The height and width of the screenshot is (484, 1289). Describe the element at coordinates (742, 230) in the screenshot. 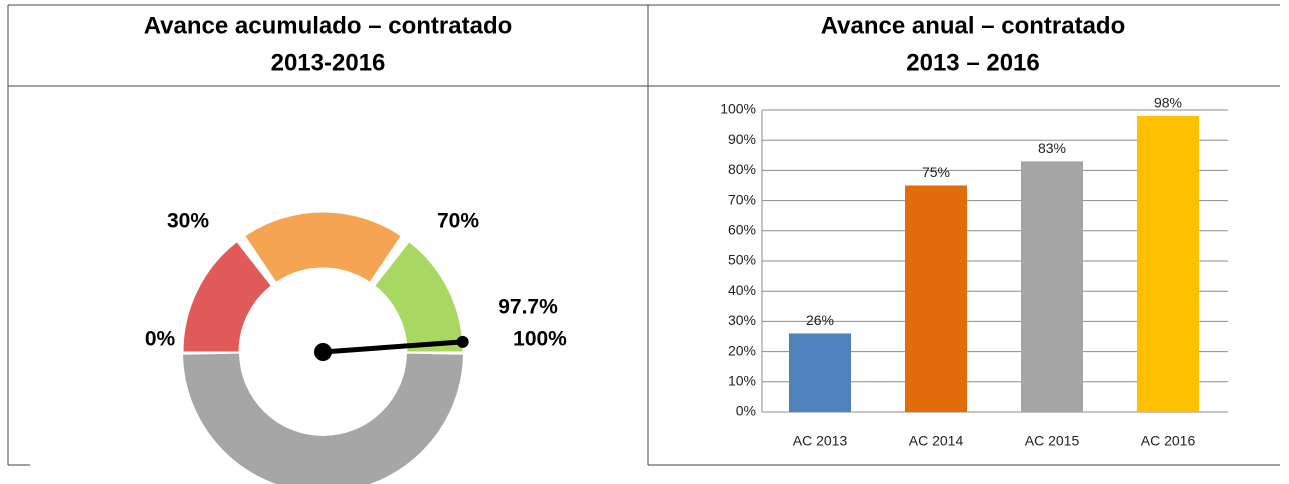

I see `y-tick-label: 60%` at that location.